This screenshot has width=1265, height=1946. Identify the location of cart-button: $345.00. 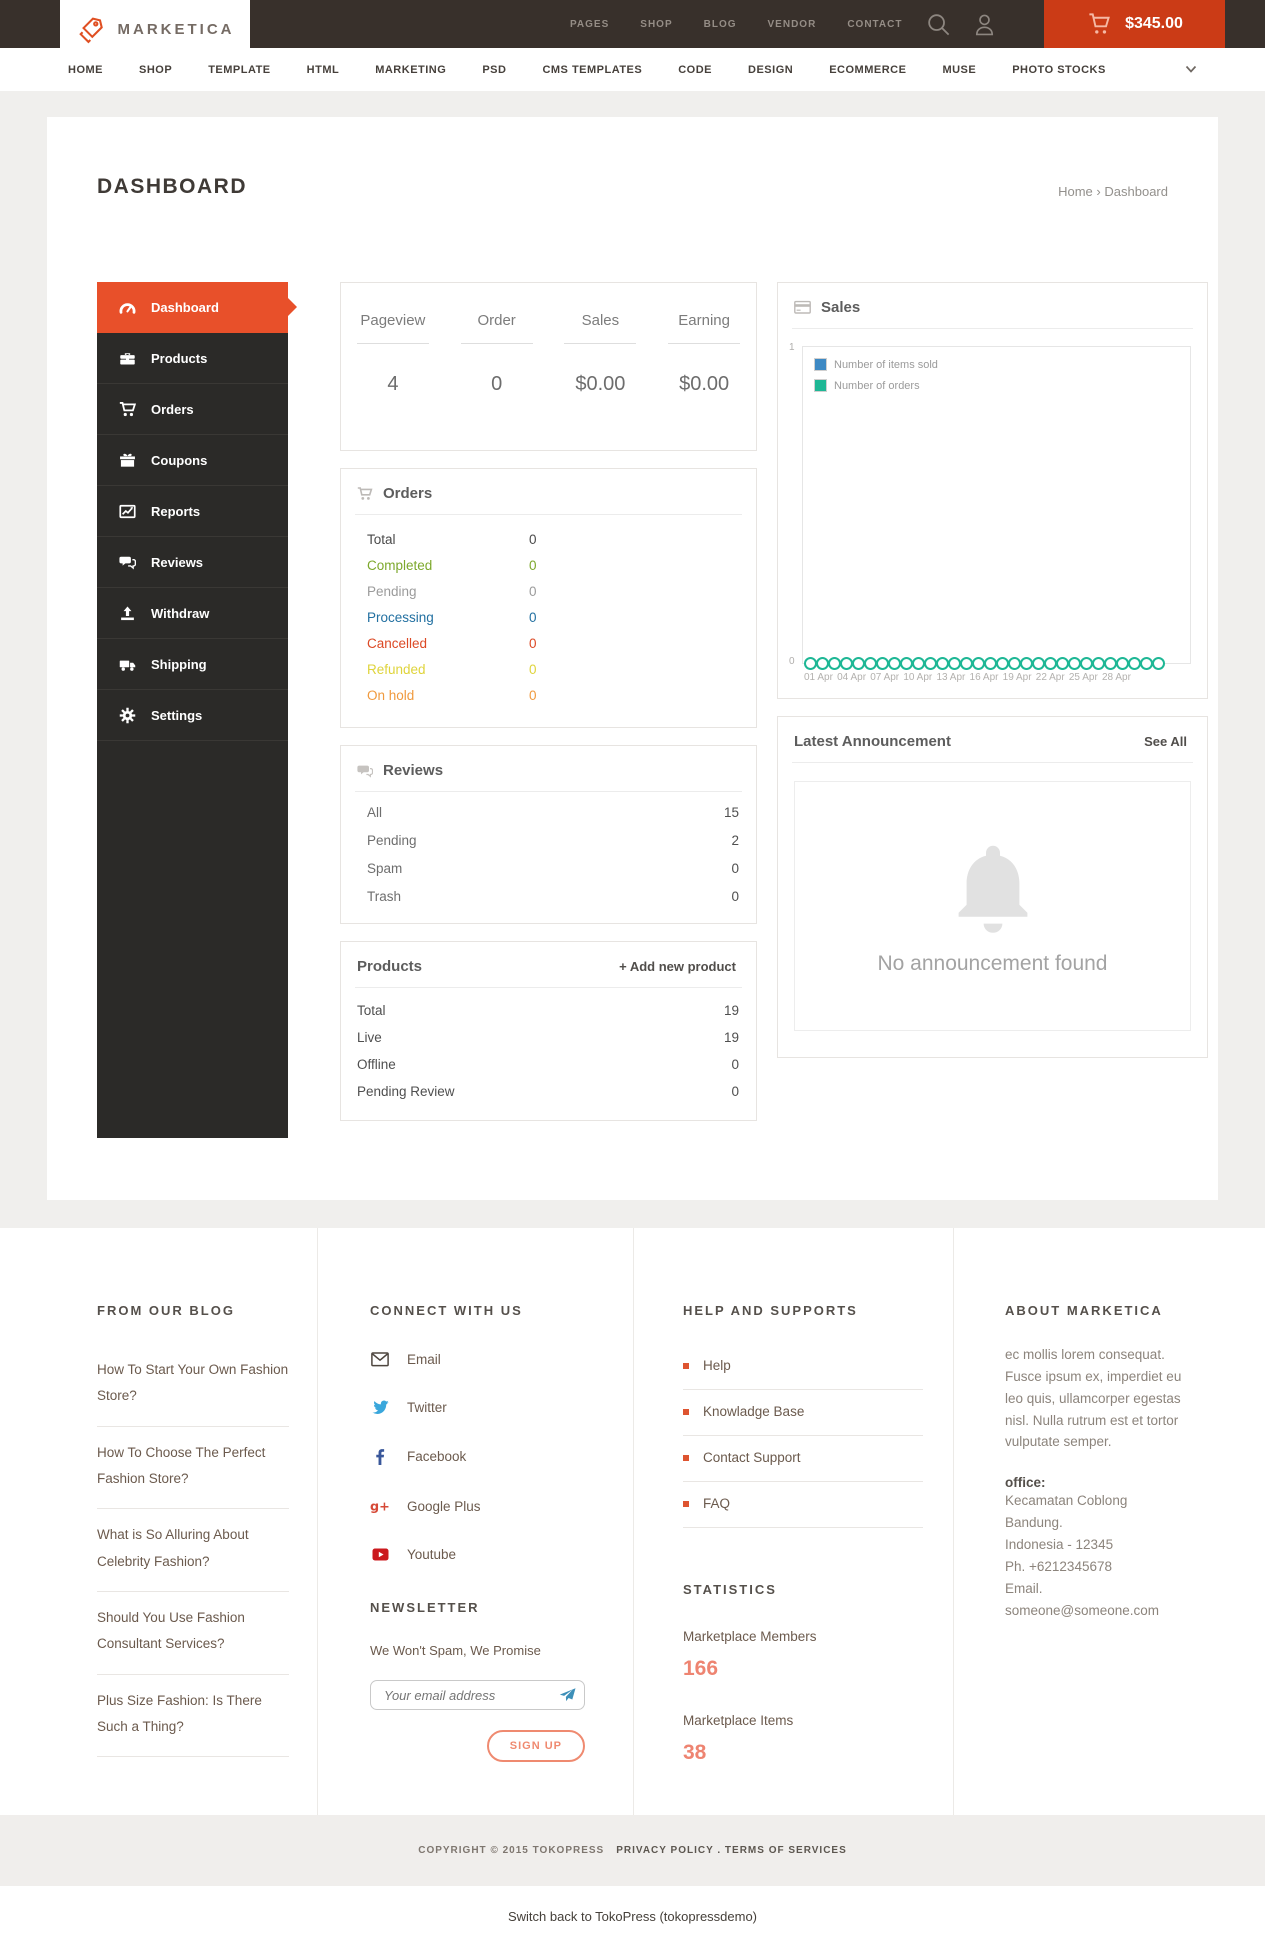
(1134, 24).